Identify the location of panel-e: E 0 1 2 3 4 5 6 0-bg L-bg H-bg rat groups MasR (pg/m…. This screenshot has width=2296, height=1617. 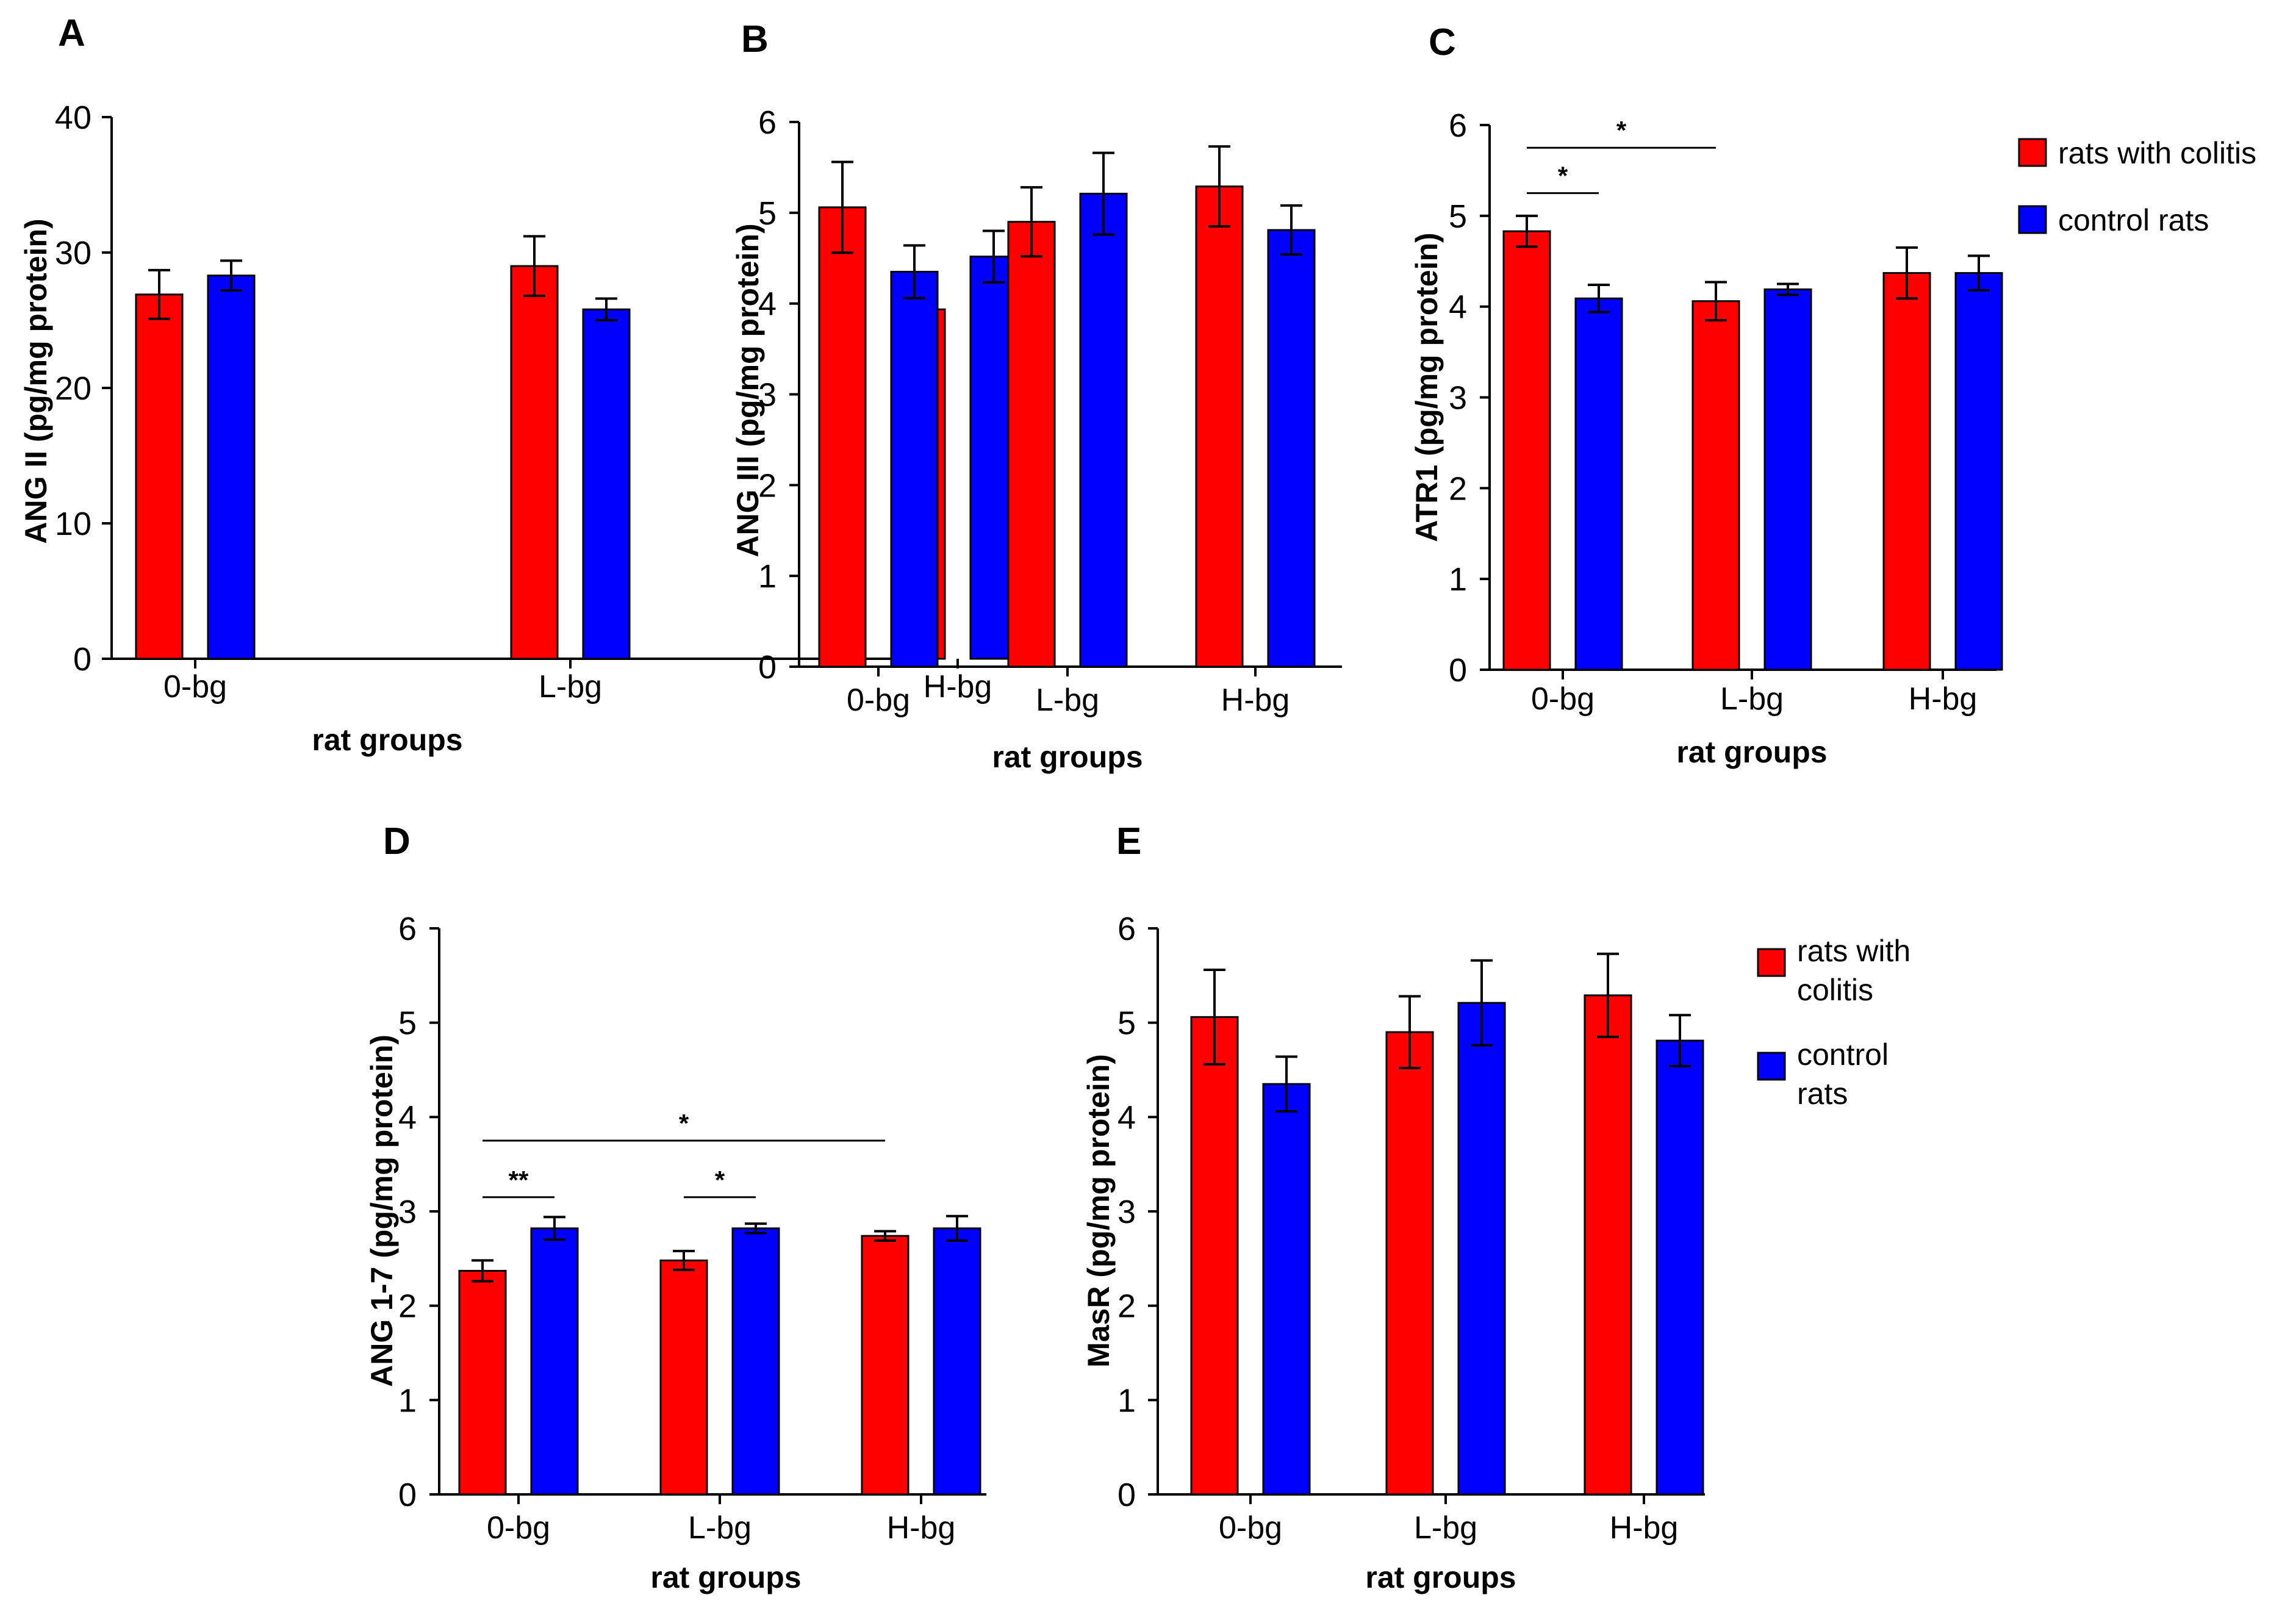
(1394, 1207).